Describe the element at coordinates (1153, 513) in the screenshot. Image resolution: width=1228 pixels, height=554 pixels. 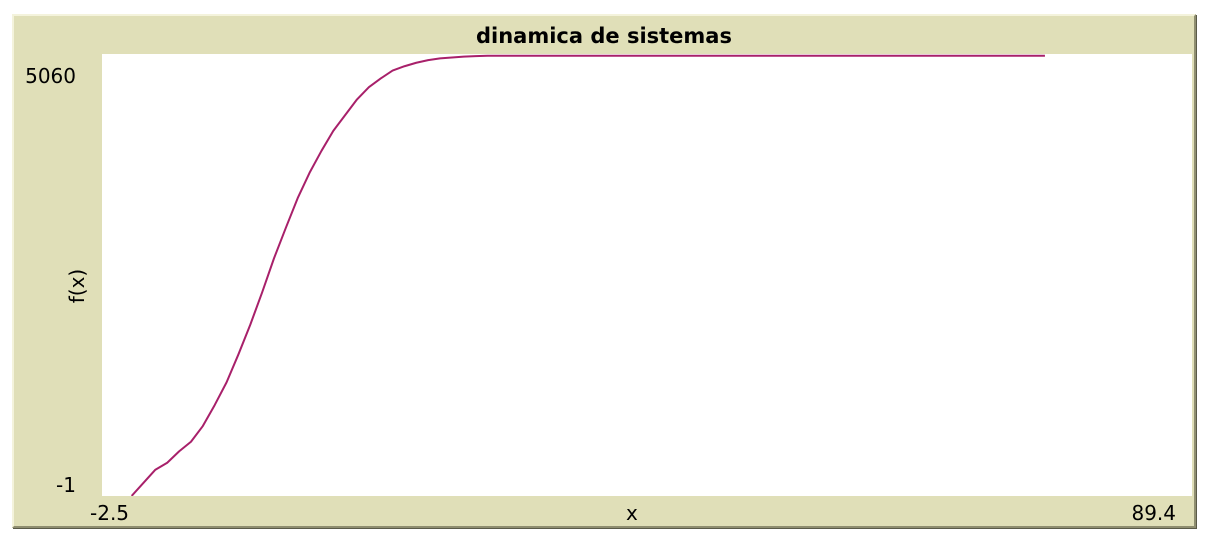
I see `x-max-label: 89.4` at that location.